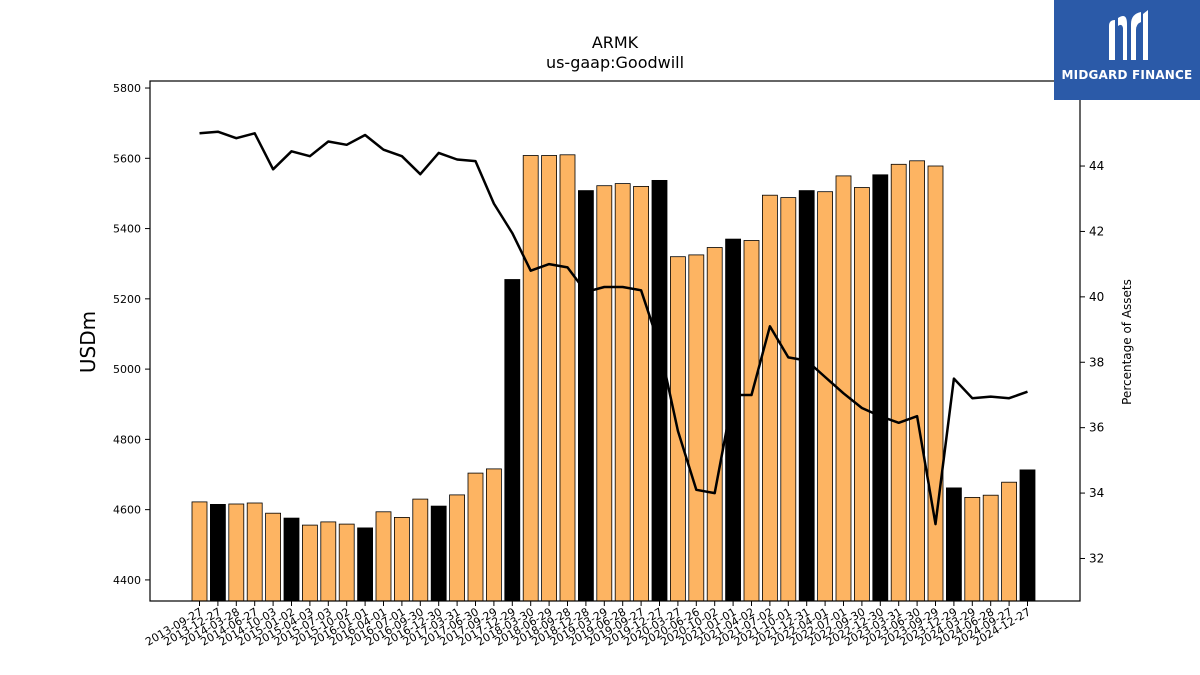 The height and width of the screenshot is (675, 1200). What do you see at coordinates (127, 88) in the screenshot?
I see `y-tick-label: 5800` at bounding box center [127, 88].